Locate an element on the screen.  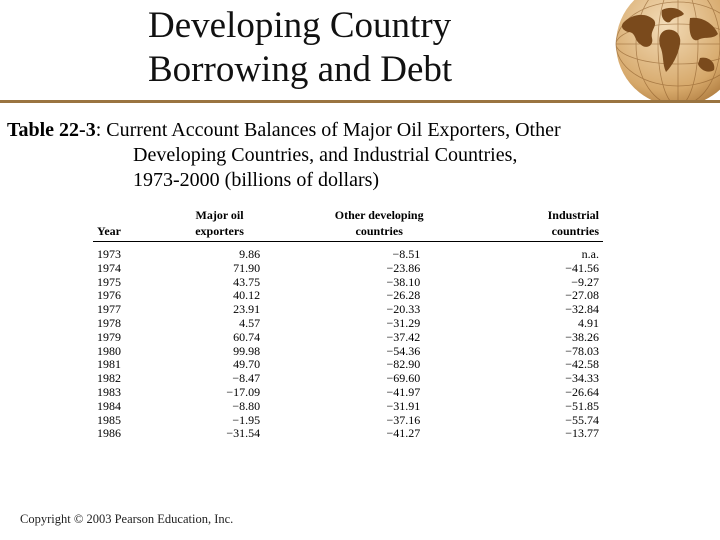
cell-industrial: −51.85 is located at coordinates (582, 405).